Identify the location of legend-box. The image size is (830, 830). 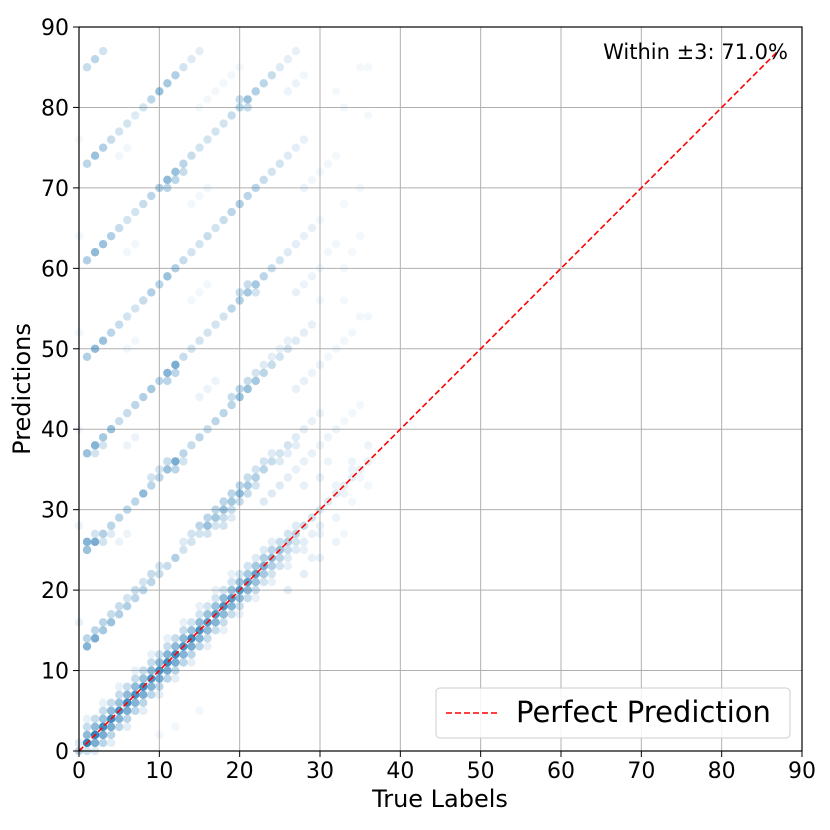
(613, 713).